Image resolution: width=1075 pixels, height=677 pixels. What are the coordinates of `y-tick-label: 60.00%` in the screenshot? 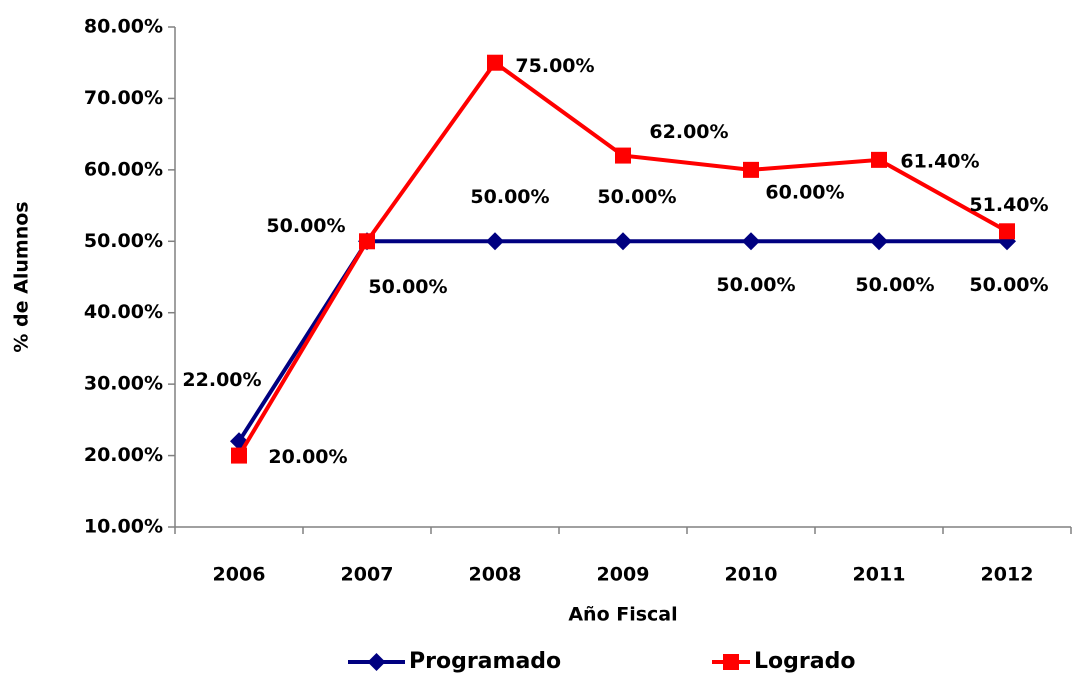 It's located at (123, 169).